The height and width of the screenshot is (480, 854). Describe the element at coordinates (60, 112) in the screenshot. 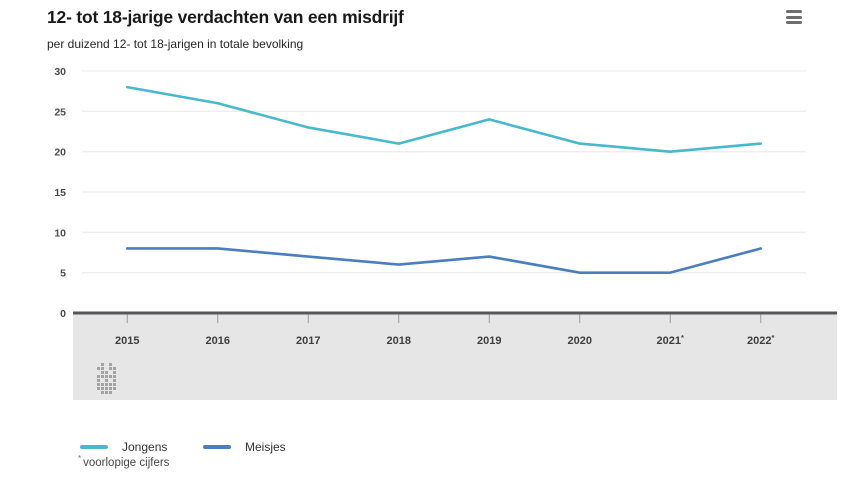

I see `y-axis-label: 25` at that location.